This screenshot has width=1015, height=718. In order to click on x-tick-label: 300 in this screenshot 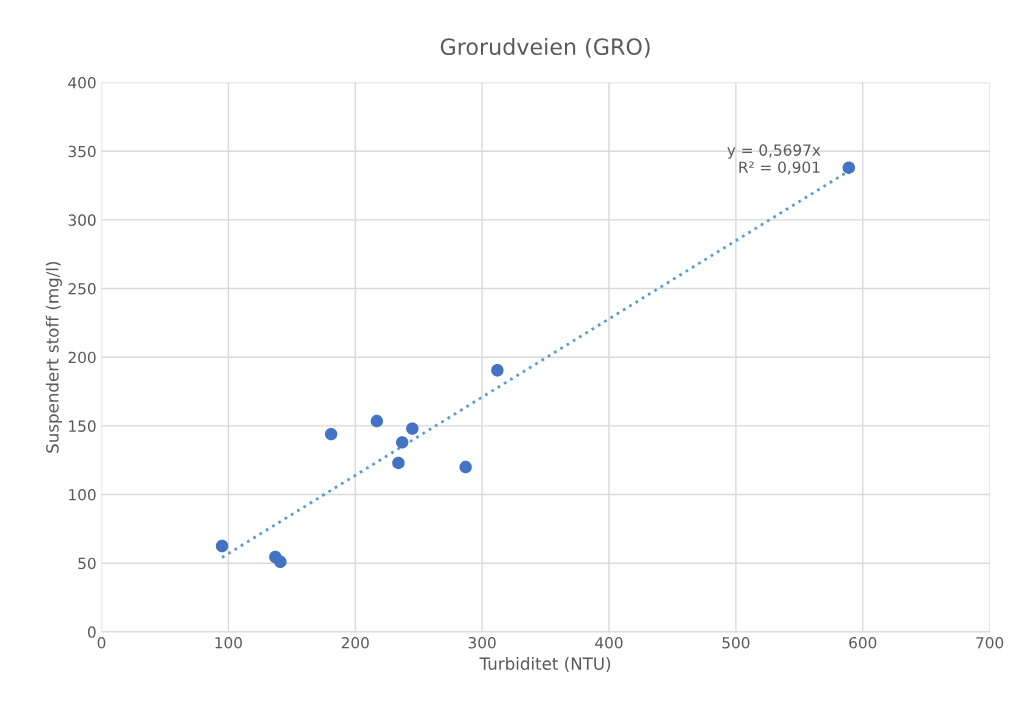, I will do `click(482, 642)`.